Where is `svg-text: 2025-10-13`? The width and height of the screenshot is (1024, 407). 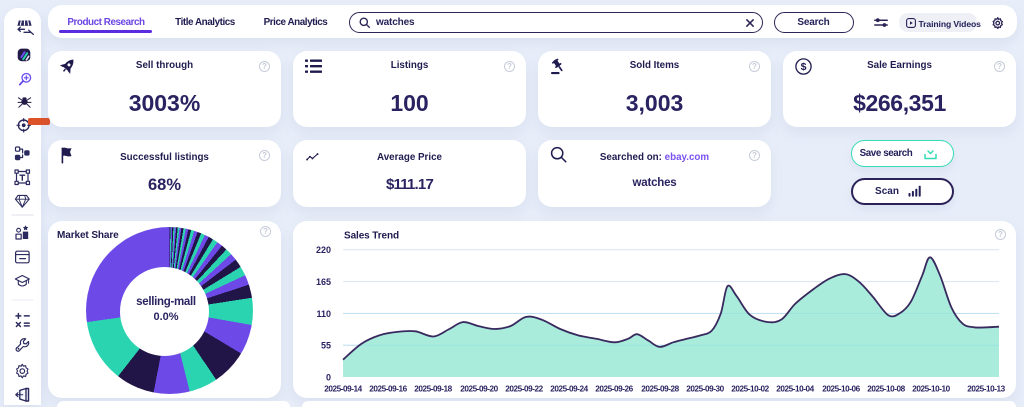 svg-text: 2025-10-13 is located at coordinates (986, 389).